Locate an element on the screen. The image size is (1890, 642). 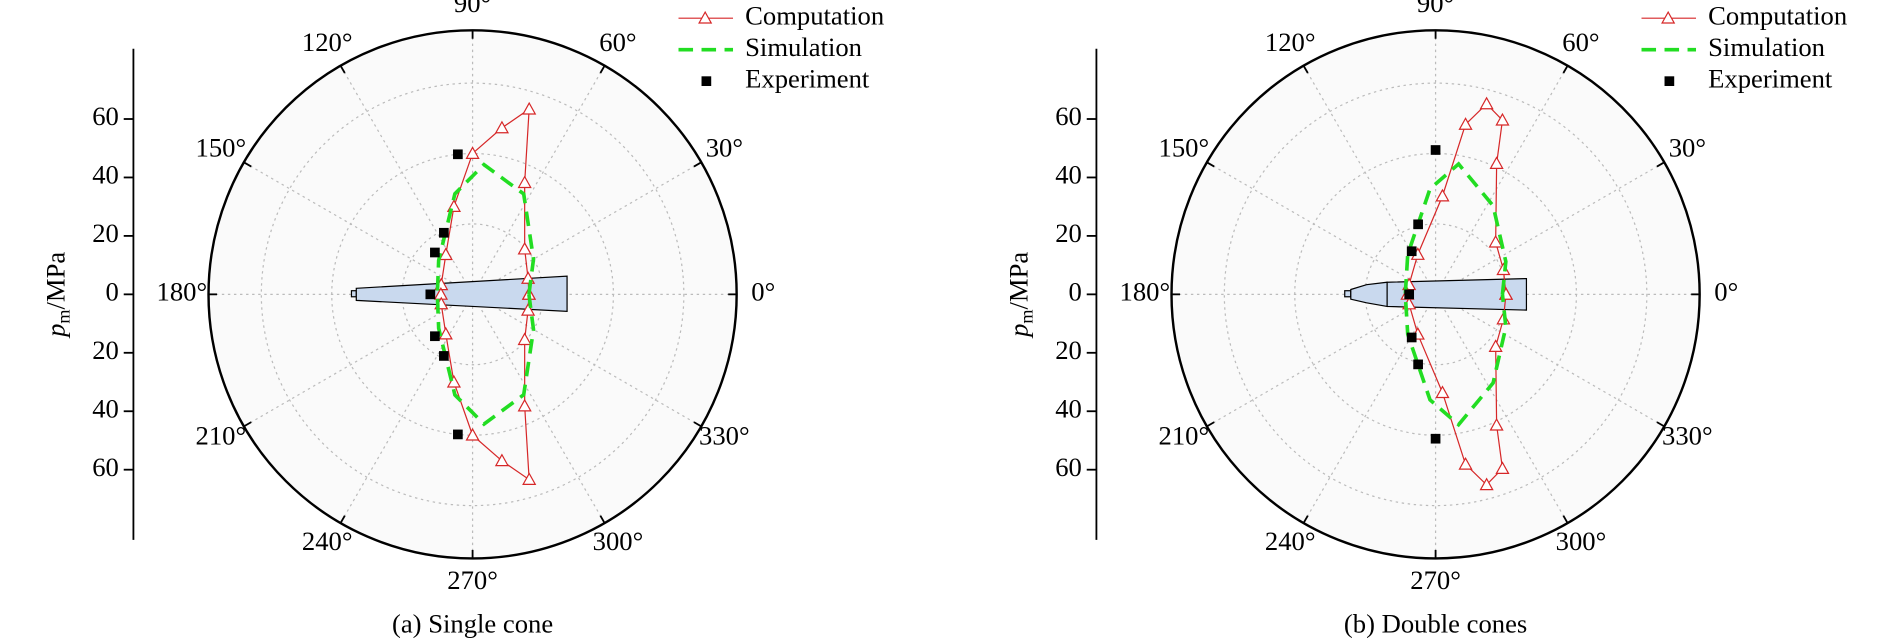
y-label-unit: /MPa is located at coordinates (55, 281).